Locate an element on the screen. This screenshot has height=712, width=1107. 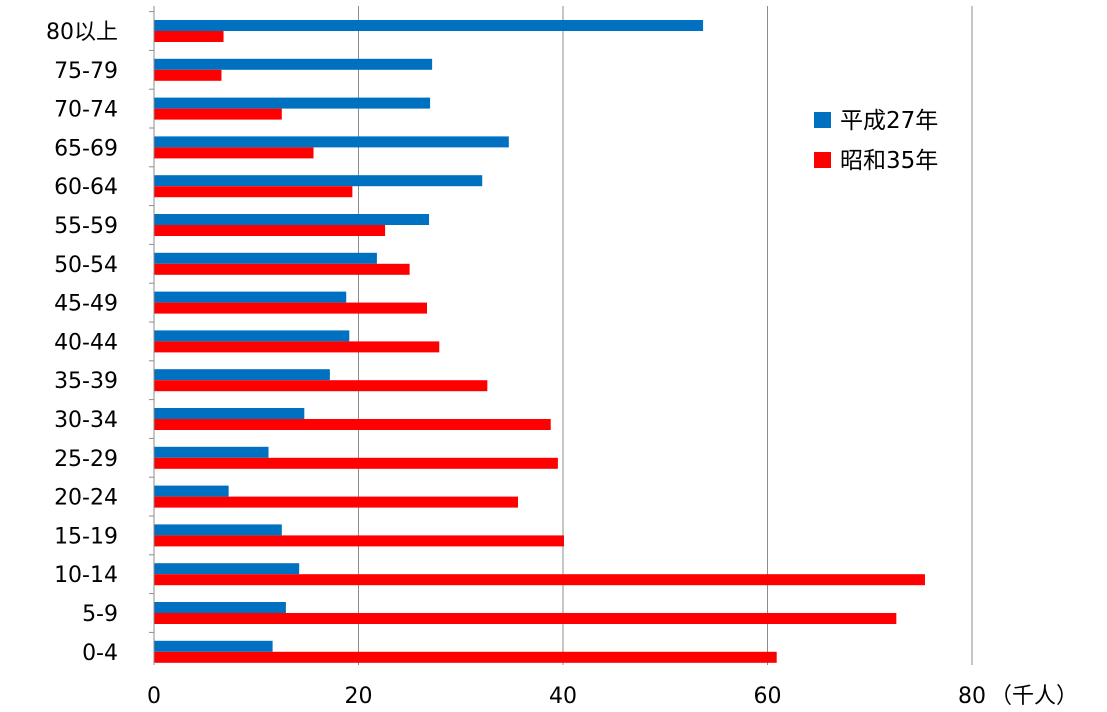
x-tick-label: 0 is located at coordinates (154, 696).